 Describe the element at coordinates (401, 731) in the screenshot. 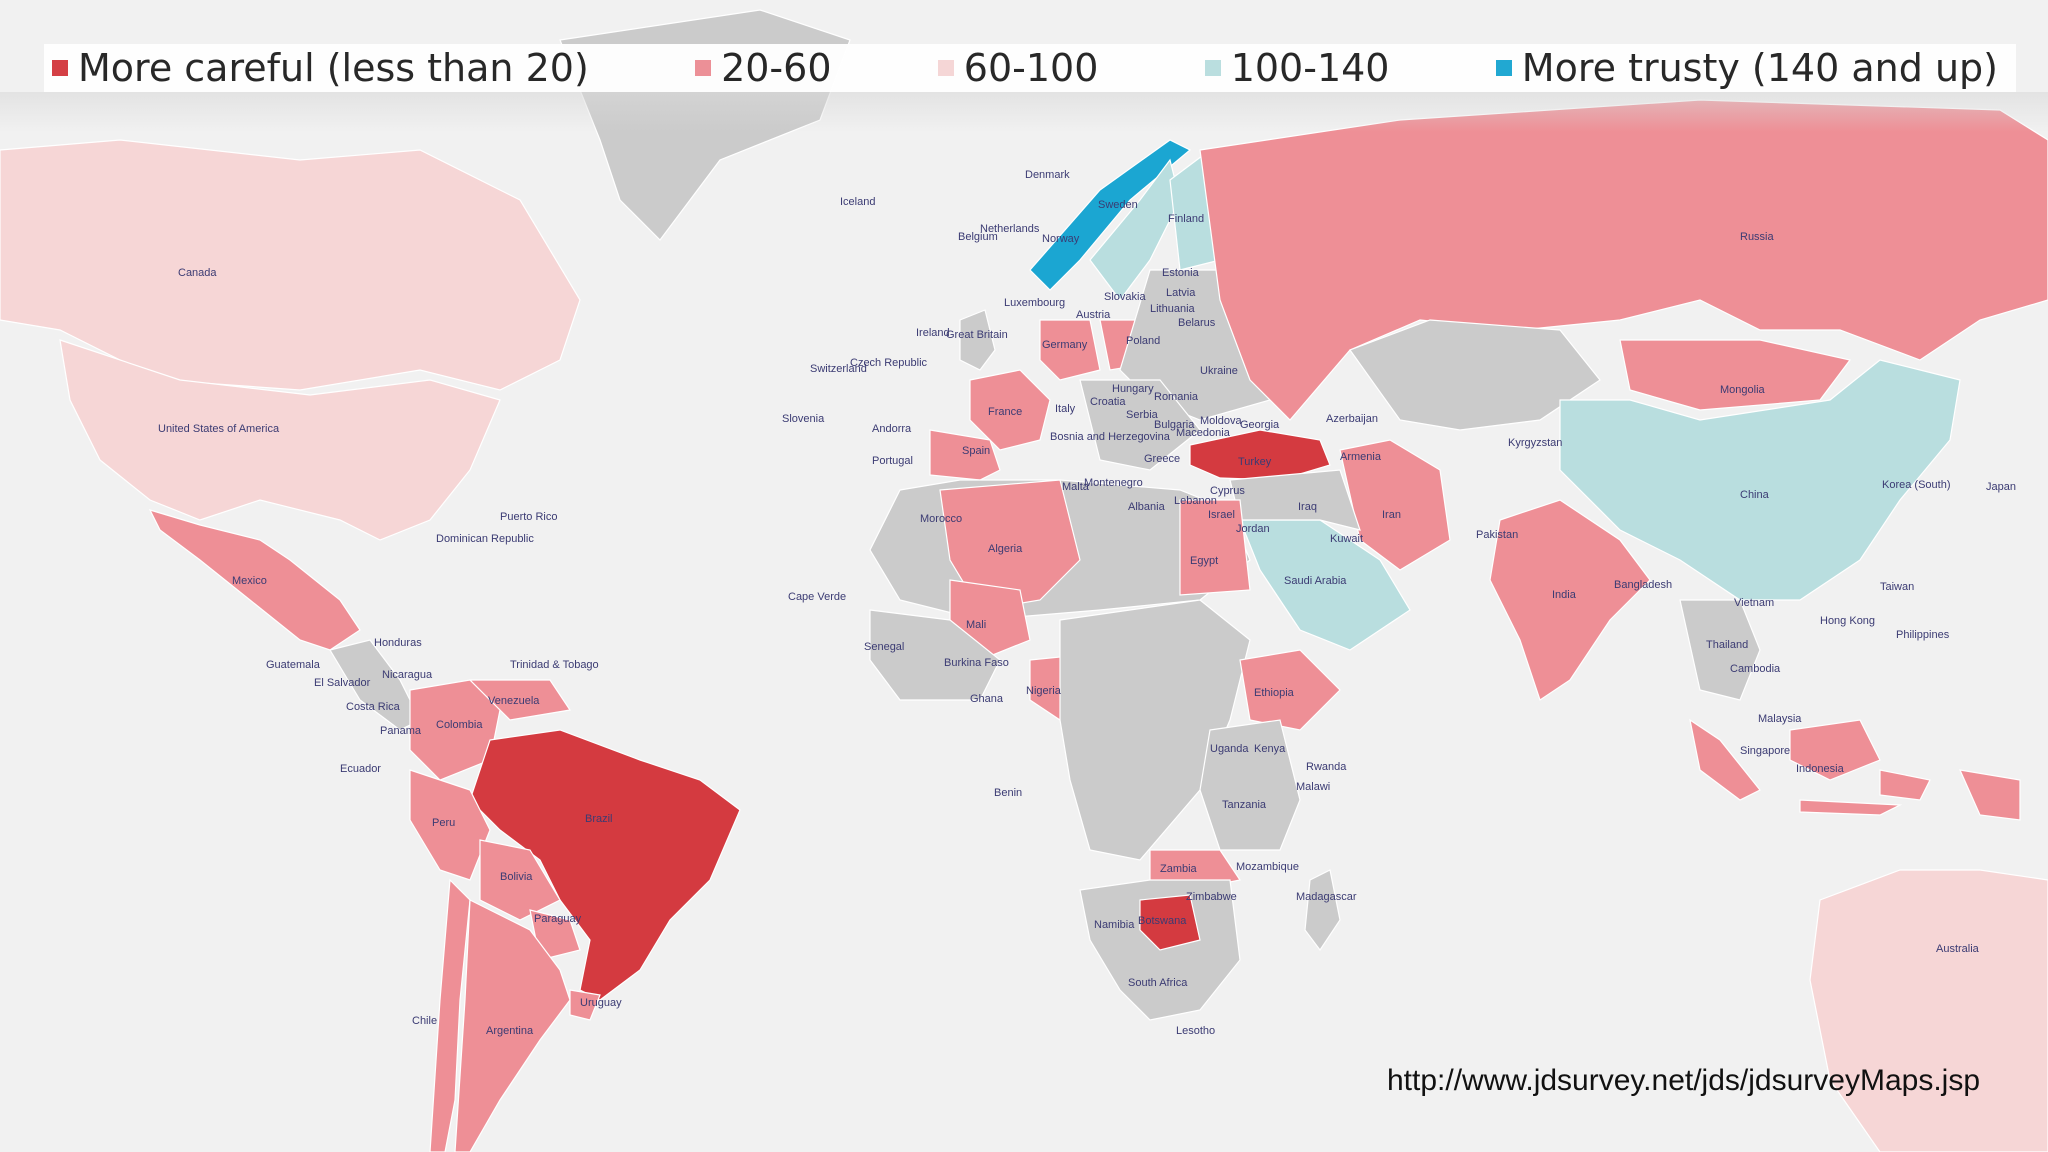

I see `country-label: Panama` at that location.